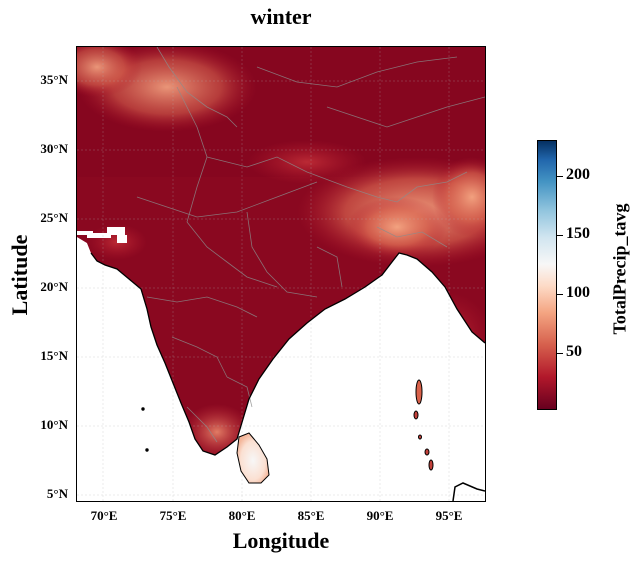 The width and height of the screenshot is (641, 563). What do you see at coordinates (173, 515) in the screenshot?
I see `x-tick-label: 75°E` at bounding box center [173, 515].